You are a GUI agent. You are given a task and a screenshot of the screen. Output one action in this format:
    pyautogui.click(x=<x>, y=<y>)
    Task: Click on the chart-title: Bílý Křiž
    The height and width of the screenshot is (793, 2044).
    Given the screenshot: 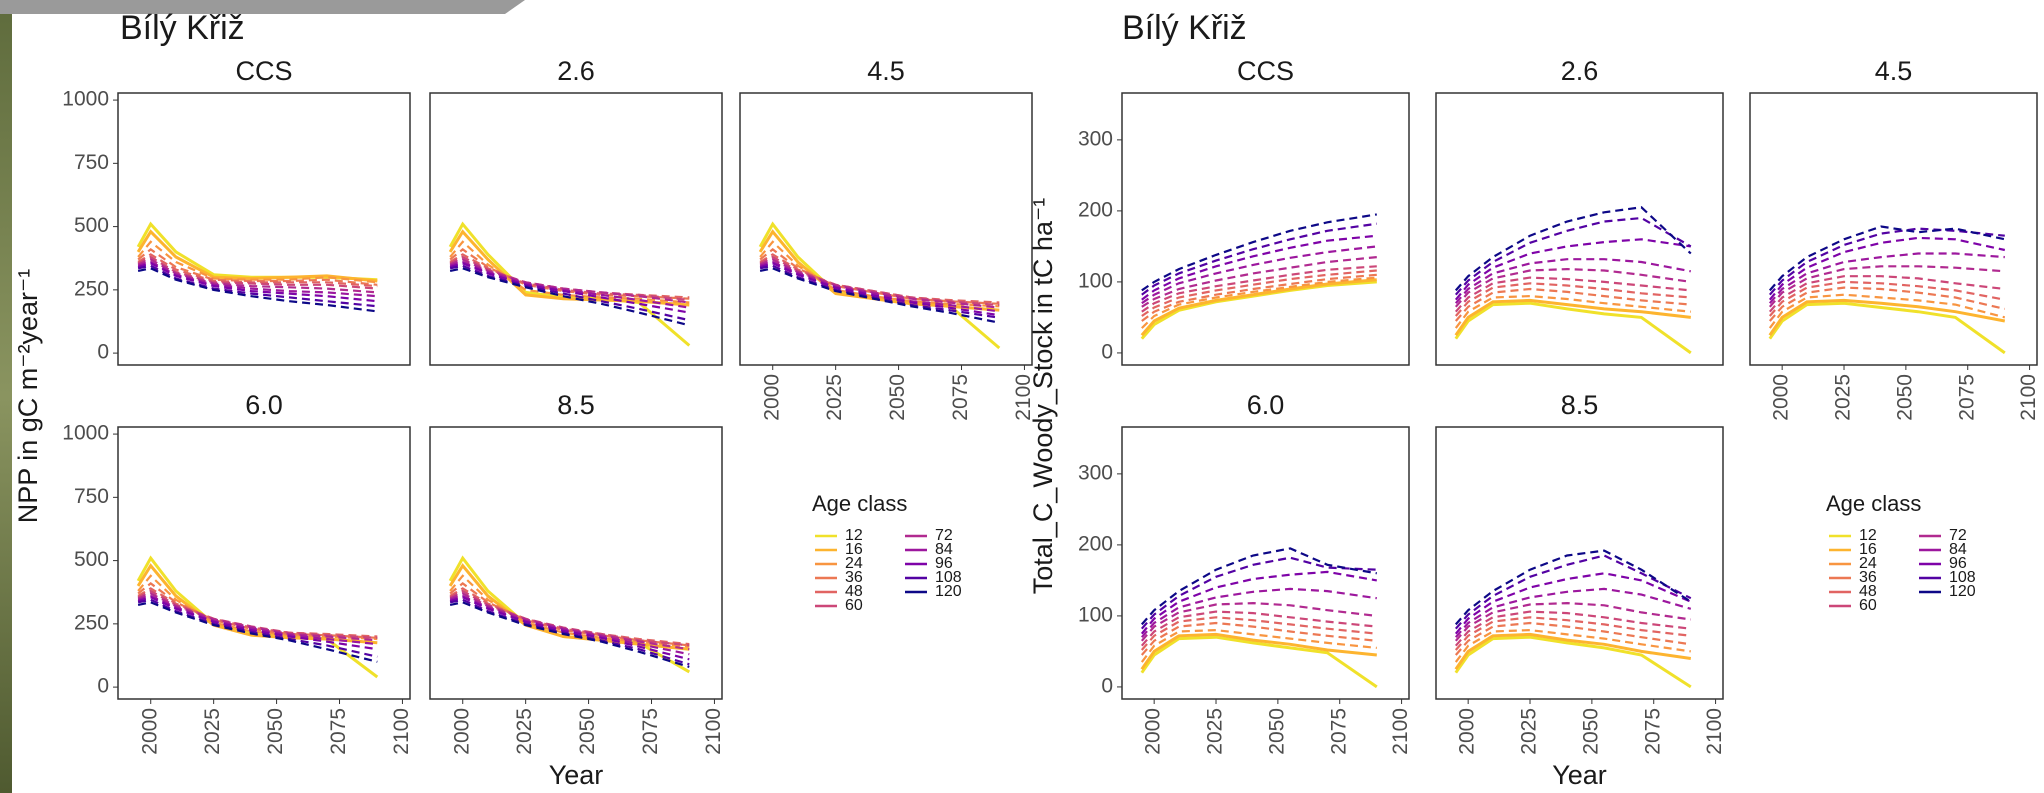 What is the action you would take?
    pyautogui.click(x=182, y=28)
    